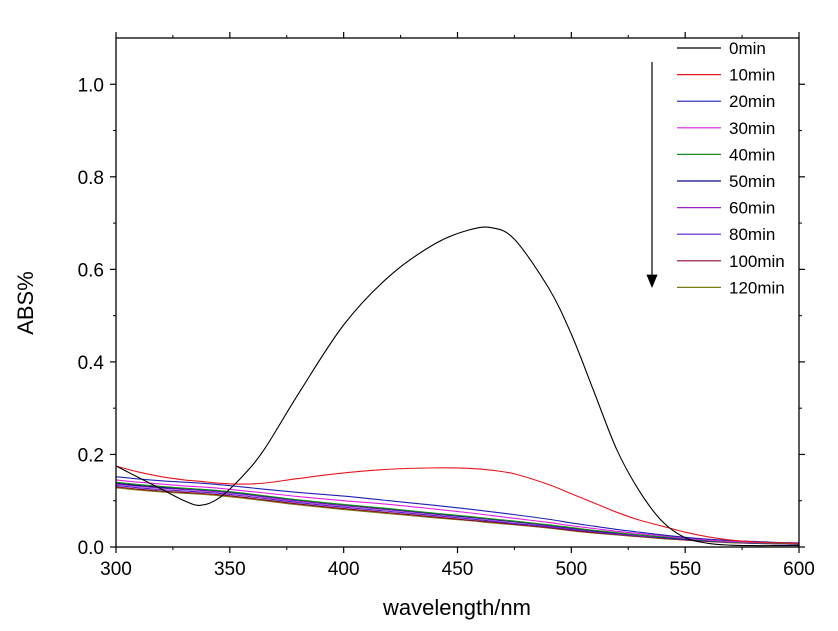 Image resolution: width=838 pixels, height=631 pixels. I want to click on x-tick-label: 350, so click(230, 569).